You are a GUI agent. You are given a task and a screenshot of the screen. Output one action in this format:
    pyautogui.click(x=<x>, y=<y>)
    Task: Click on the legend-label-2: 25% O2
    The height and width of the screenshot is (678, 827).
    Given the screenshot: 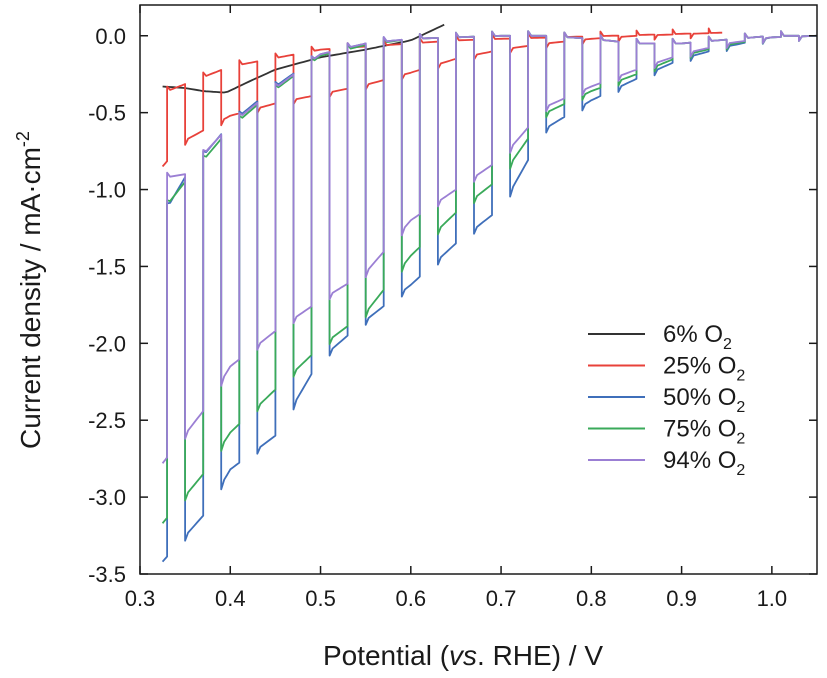 What is the action you would take?
    pyautogui.click(x=704, y=369)
    